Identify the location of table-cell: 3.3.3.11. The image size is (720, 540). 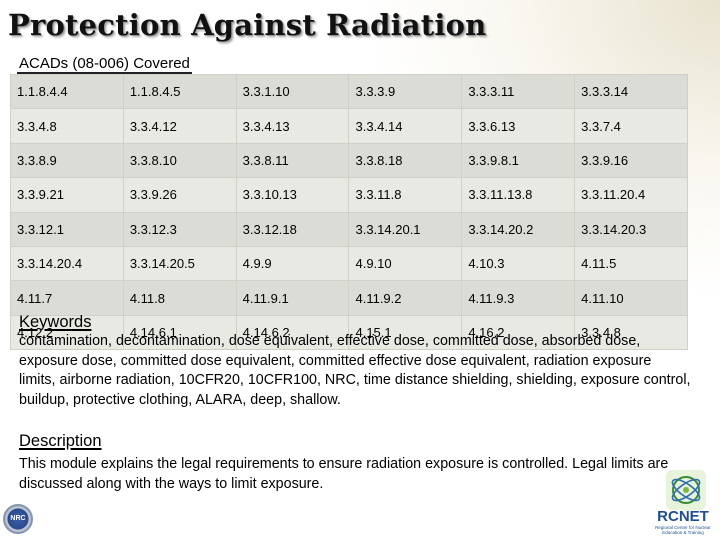
(518, 91).